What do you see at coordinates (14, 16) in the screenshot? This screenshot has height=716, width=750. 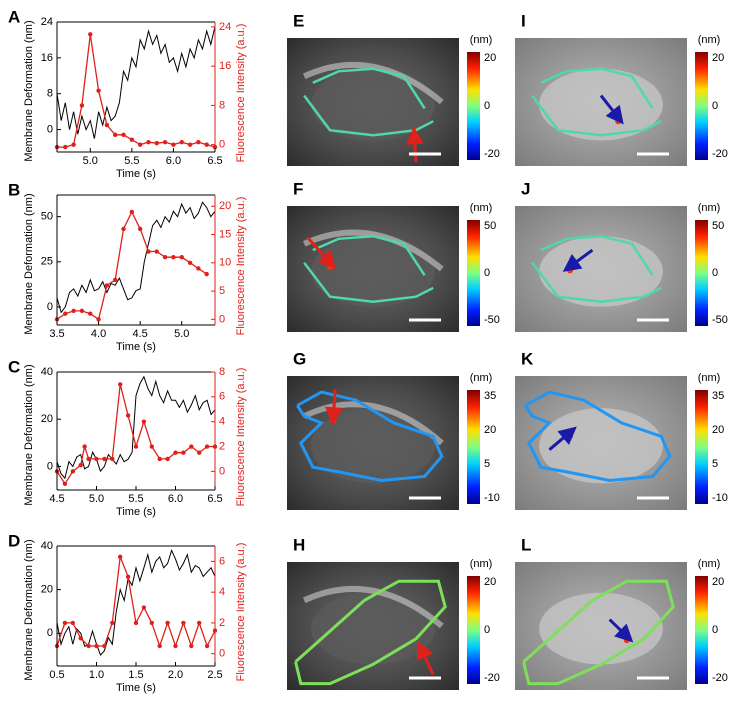 I see `panel-label: A` at bounding box center [14, 16].